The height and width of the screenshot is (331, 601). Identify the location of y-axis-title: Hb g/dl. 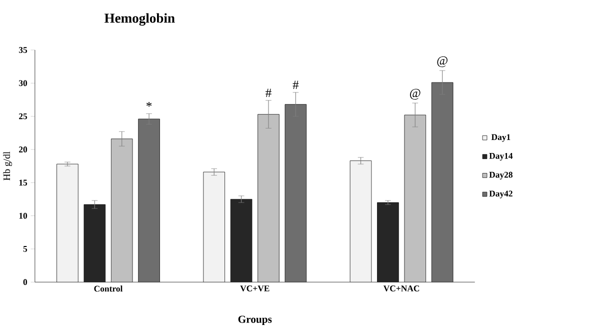
(7, 166).